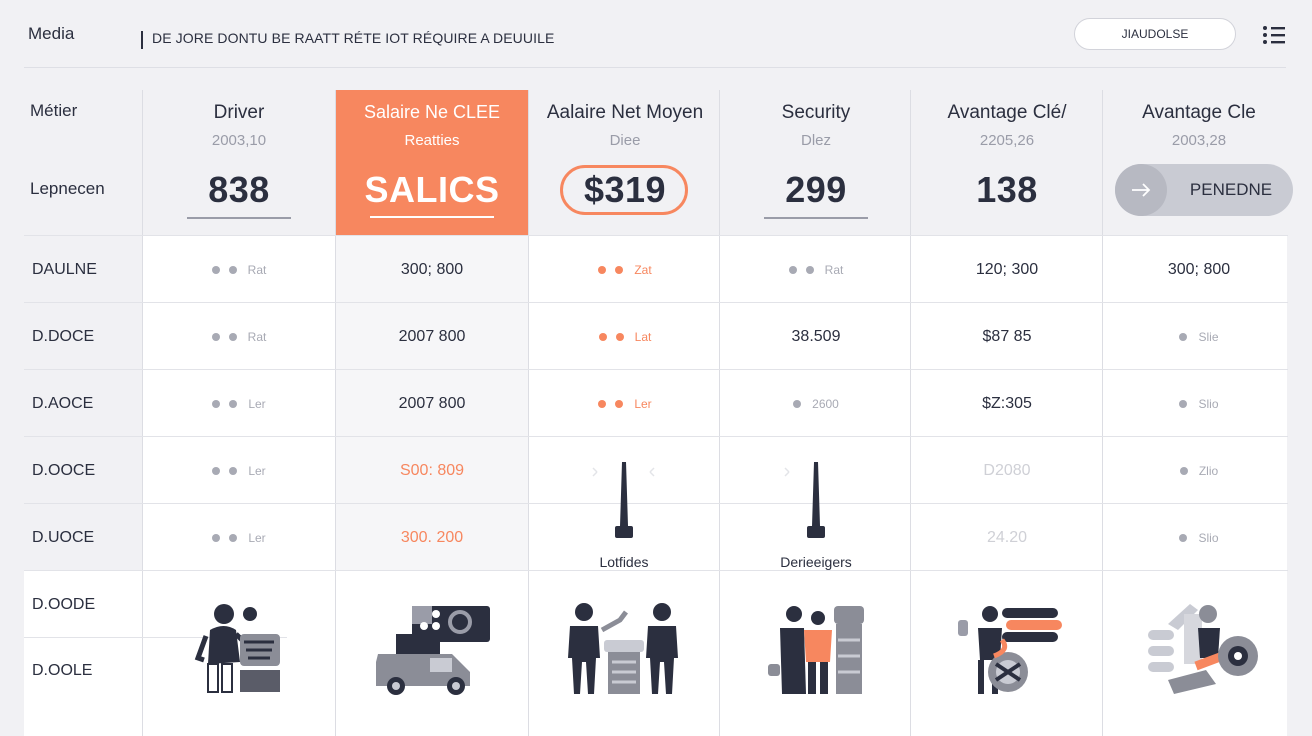 Image resolution: width=1312 pixels, height=736 pixels. Describe the element at coordinates (815, 270) in the screenshot. I see `status-indicator: Rat` at that location.